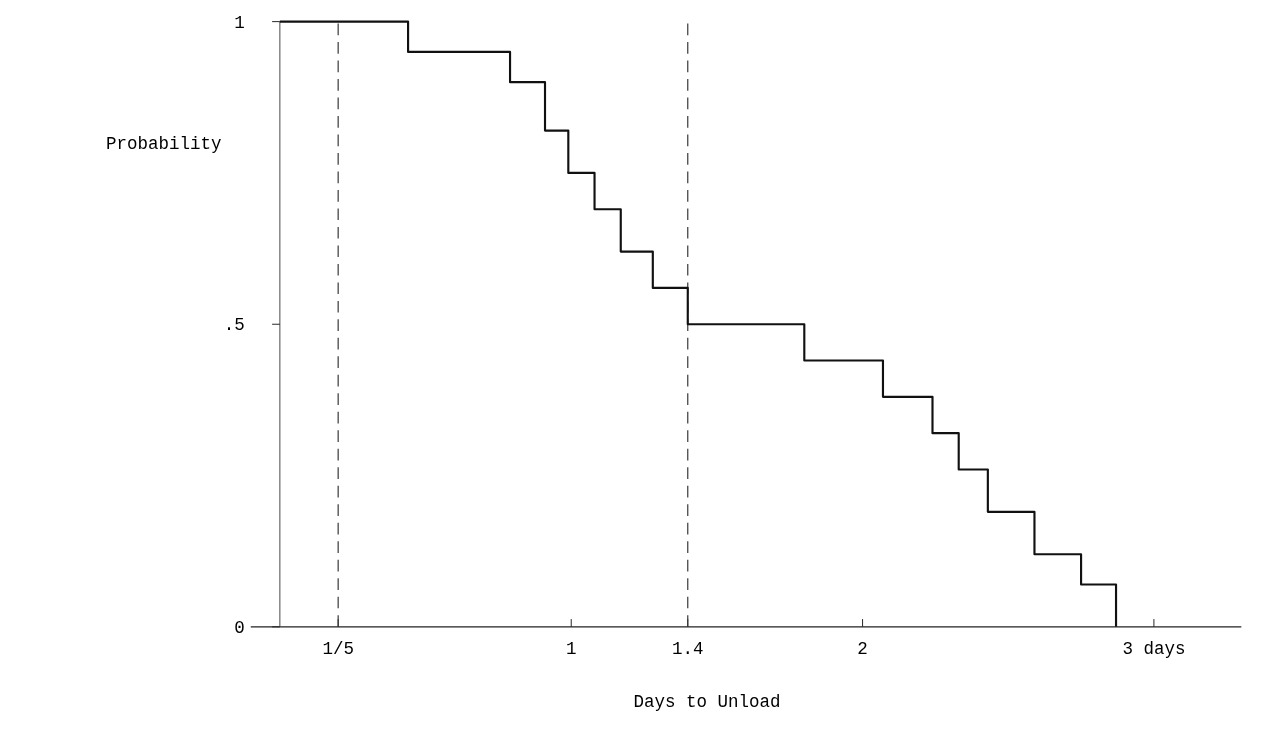  I want to click on y-tick-label: 1, so click(239, 22).